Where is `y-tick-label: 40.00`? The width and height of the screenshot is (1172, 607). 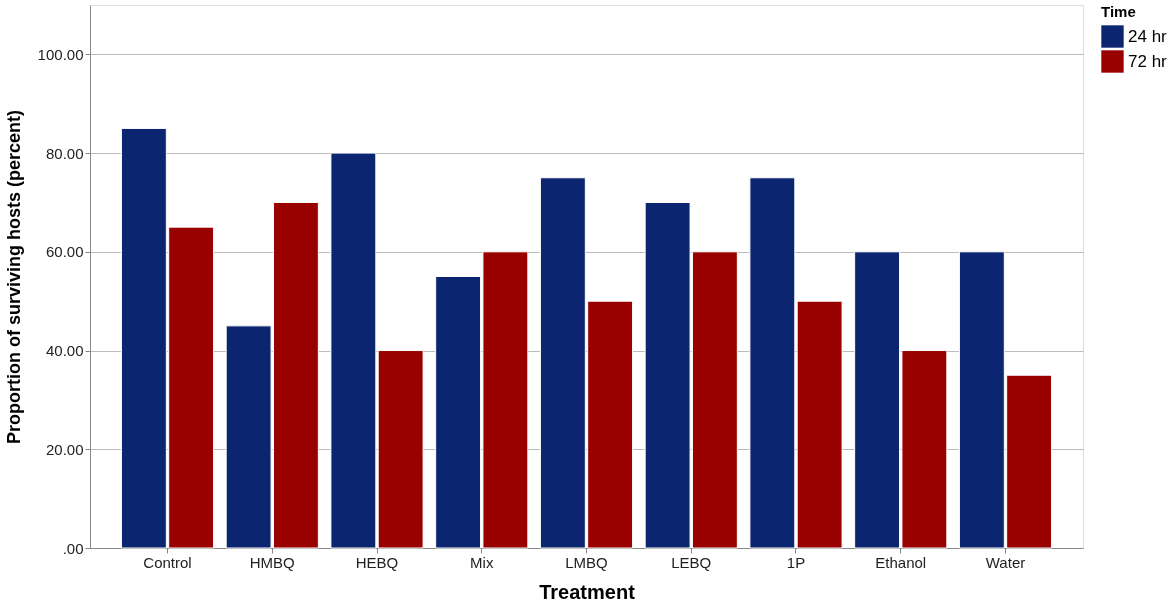
y-tick-label: 40.00 is located at coordinates (64, 351).